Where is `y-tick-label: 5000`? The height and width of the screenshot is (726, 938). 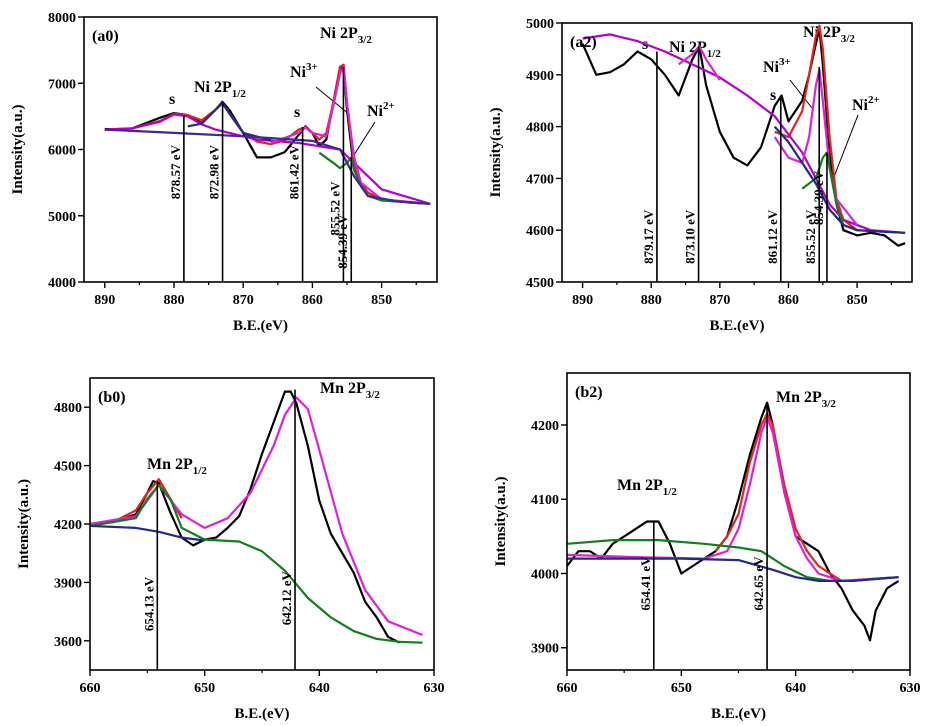 y-tick-label: 5000 is located at coordinates (540, 24).